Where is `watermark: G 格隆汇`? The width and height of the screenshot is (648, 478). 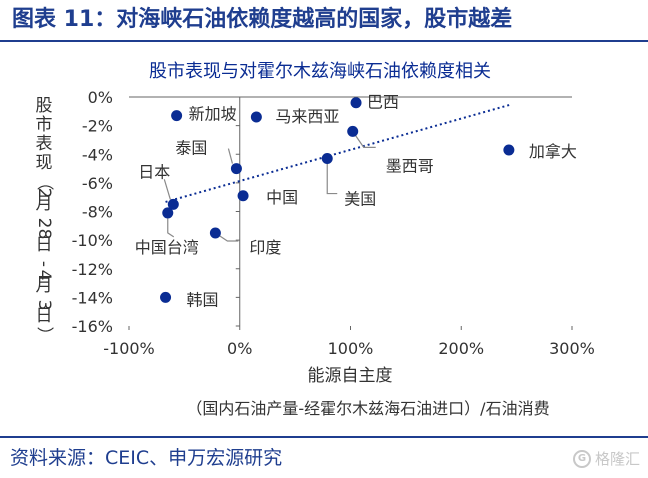
watermark: G 格隆汇 is located at coordinates (606, 459).